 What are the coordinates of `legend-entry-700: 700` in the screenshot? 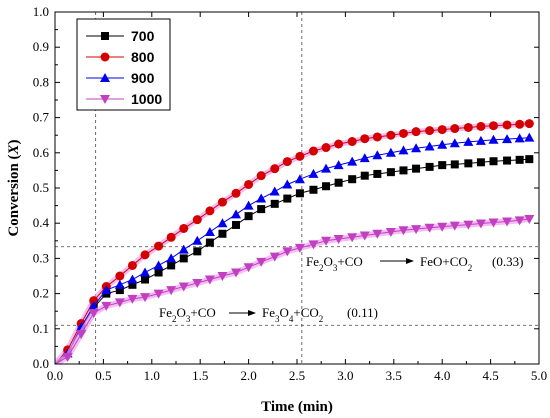 It's located at (120, 36).